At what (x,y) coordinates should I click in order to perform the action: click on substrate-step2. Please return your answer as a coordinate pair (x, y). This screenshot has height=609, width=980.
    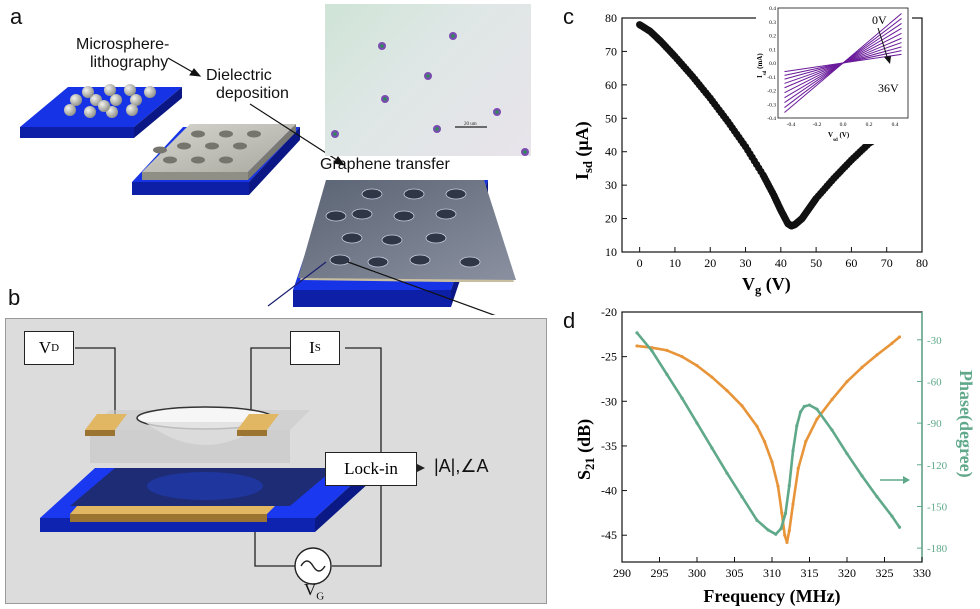
    Looking at the image, I should click on (216, 159).